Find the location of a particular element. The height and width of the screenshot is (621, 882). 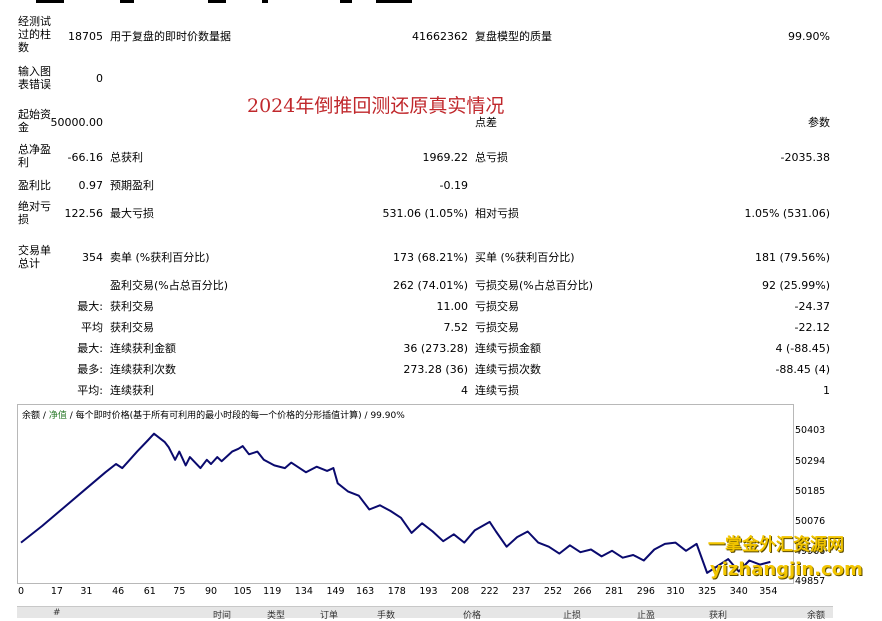

average-profit-label: 获利交易 is located at coordinates (132, 327).